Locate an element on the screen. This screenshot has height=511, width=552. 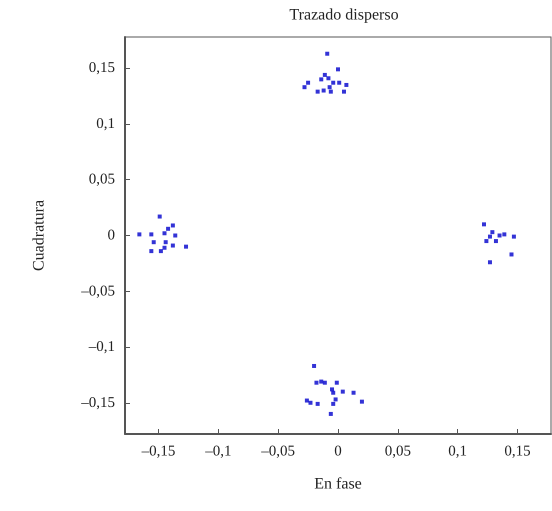
x-tick-label: 0 is located at coordinates (338, 452).